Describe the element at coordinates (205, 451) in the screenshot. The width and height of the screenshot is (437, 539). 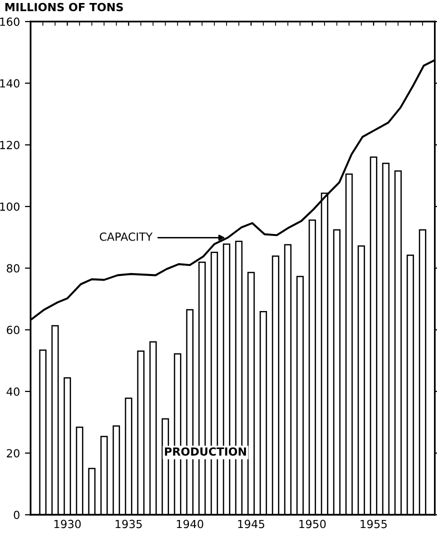
I see `annotation: PRODUCTION` at that location.